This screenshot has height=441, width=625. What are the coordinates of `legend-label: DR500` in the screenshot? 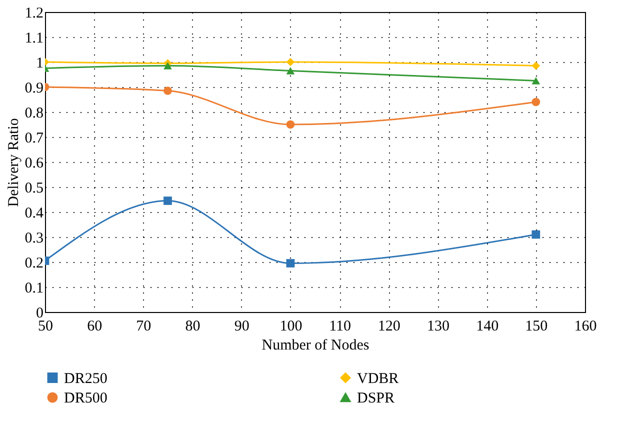 It's located at (86, 398).